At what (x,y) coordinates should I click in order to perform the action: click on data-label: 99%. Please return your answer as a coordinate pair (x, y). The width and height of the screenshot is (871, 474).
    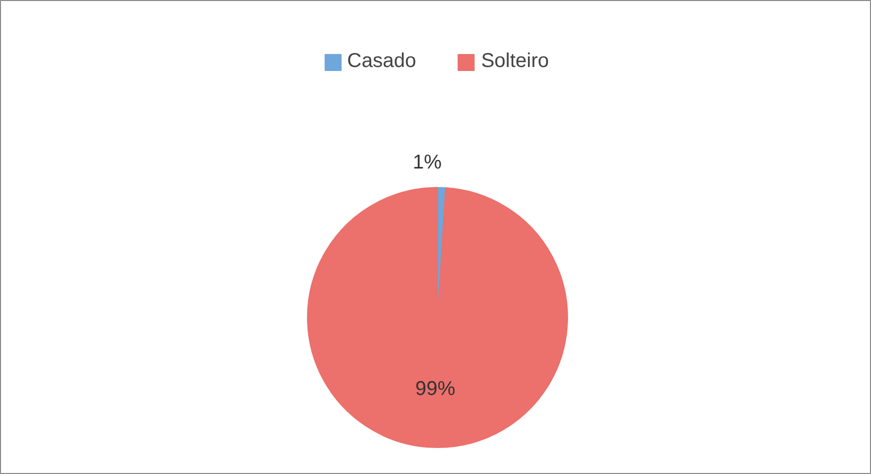
    Looking at the image, I should click on (435, 389).